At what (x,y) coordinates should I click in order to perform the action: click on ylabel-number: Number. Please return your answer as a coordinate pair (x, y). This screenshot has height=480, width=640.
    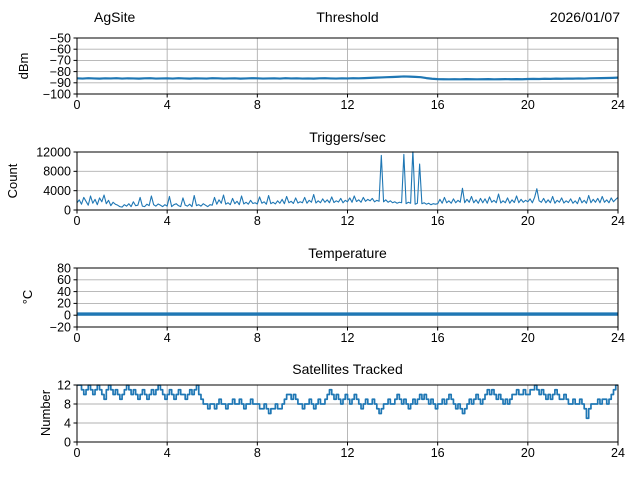
    Looking at the image, I should click on (45, 413).